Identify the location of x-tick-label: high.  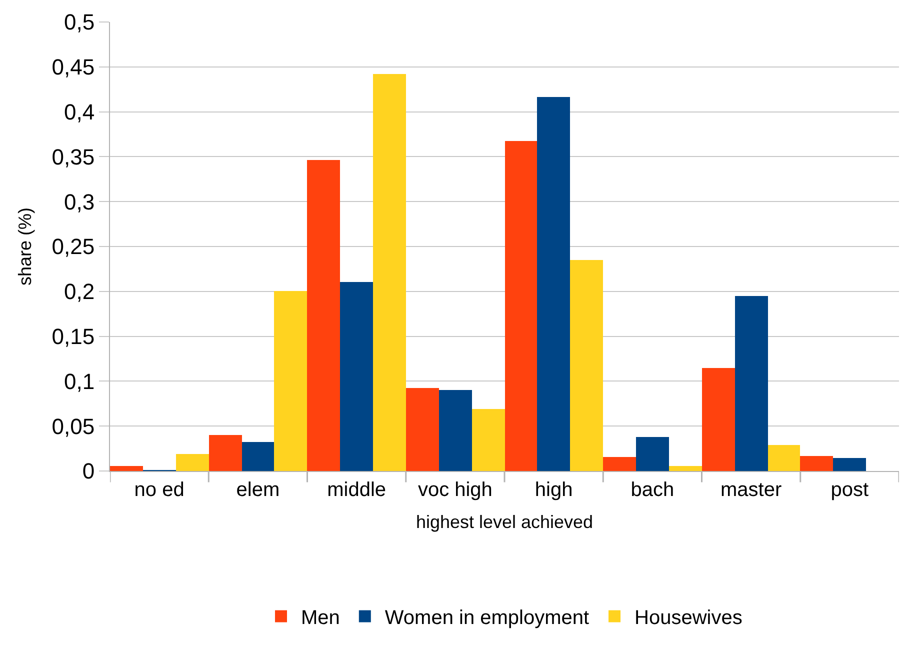
(553, 490).